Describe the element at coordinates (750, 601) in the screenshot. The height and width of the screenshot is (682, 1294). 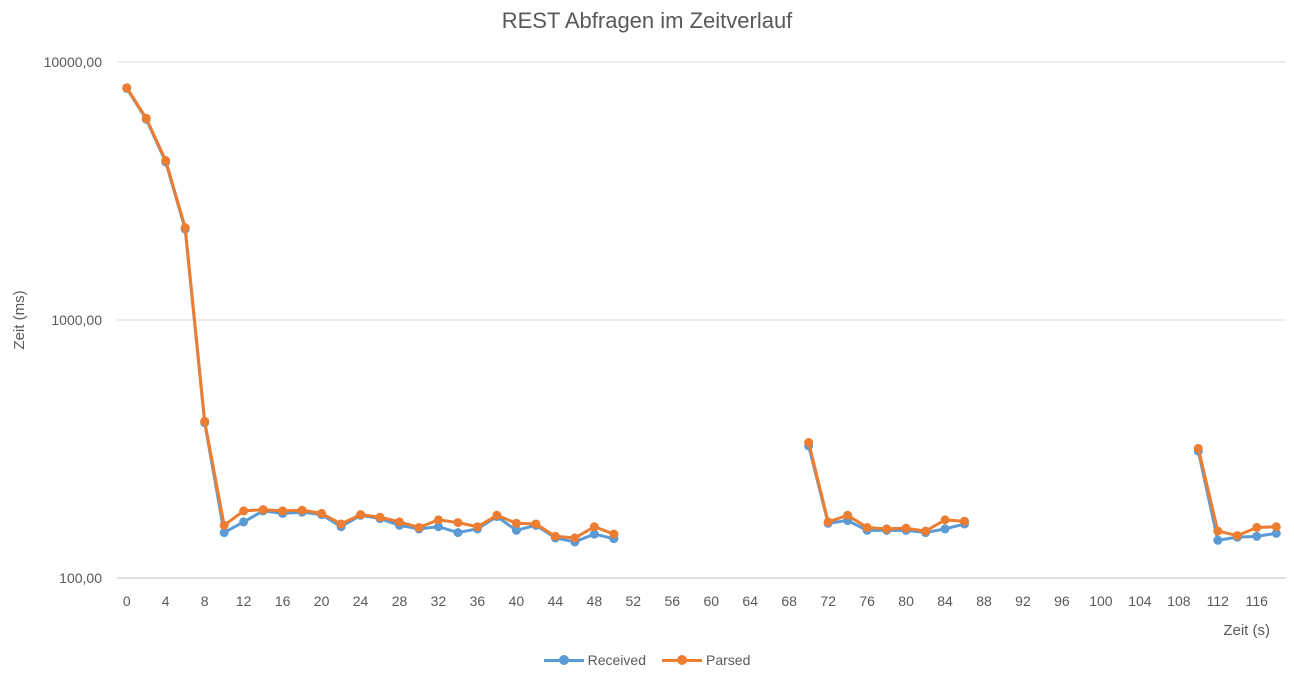
I see `x-tick-label: 64` at that location.